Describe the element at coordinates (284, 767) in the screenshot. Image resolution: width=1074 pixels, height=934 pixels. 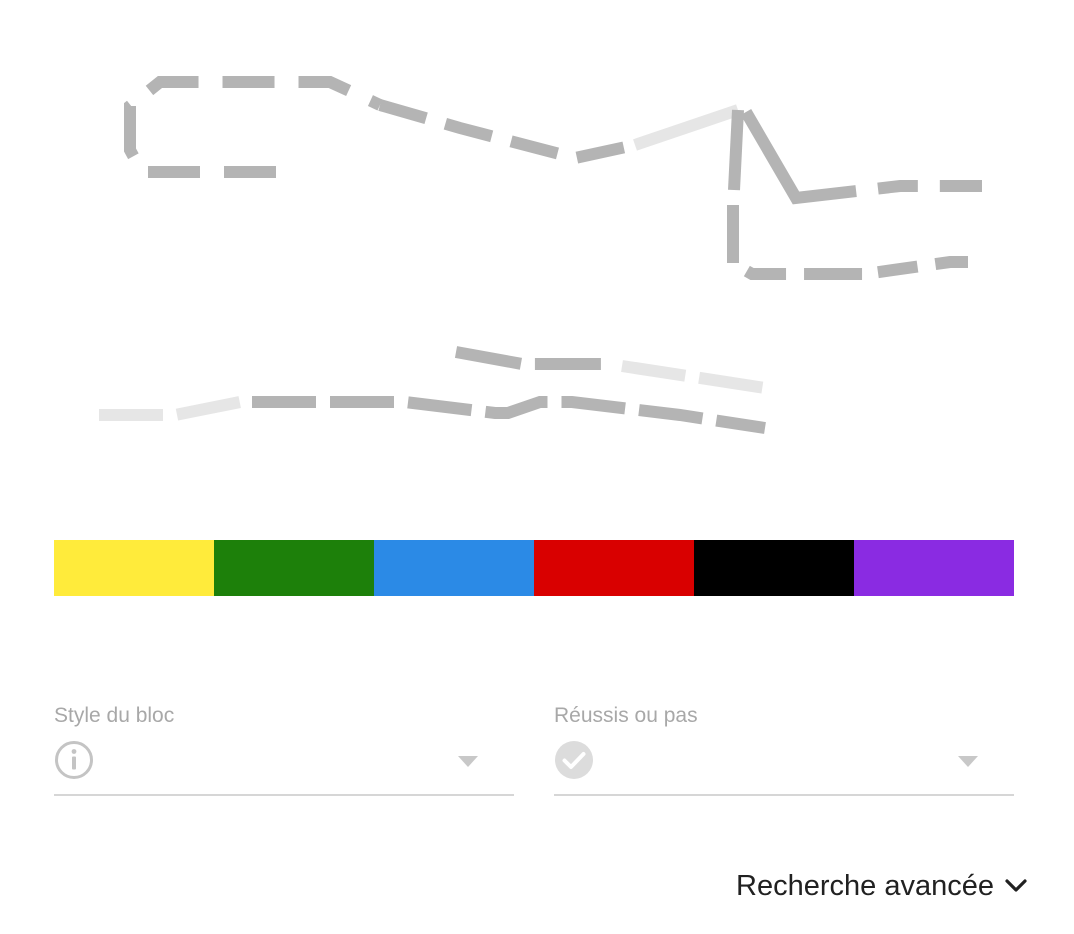
I see `block-style-select` at that location.